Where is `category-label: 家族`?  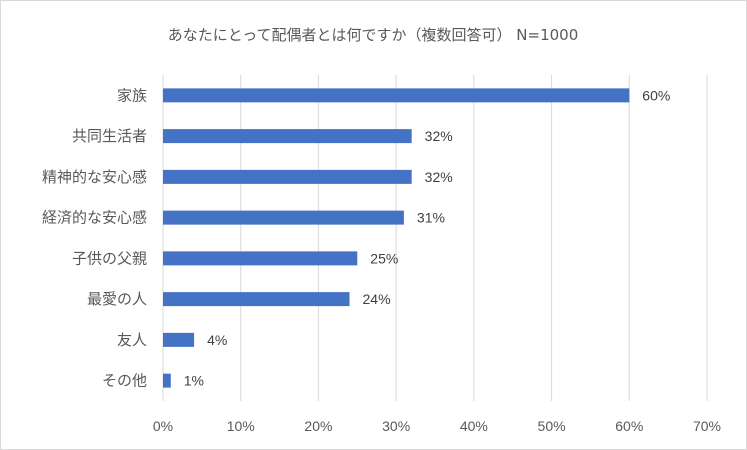
category-label: 家族 is located at coordinates (132, 95).